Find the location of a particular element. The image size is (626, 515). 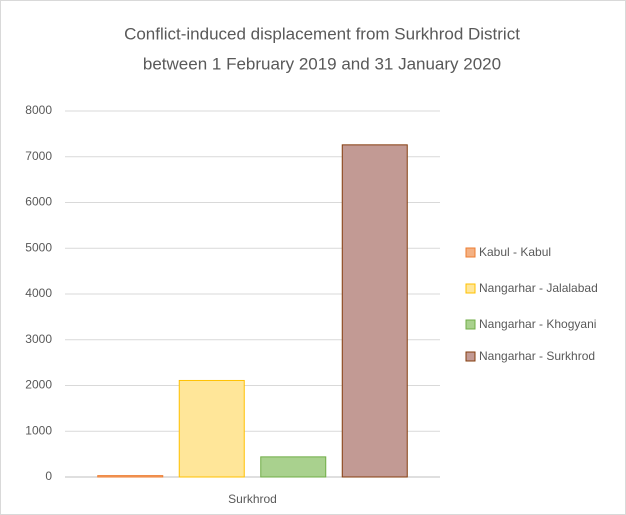

x-tick-label: Surkhrod is located at coordinates (252, 499).